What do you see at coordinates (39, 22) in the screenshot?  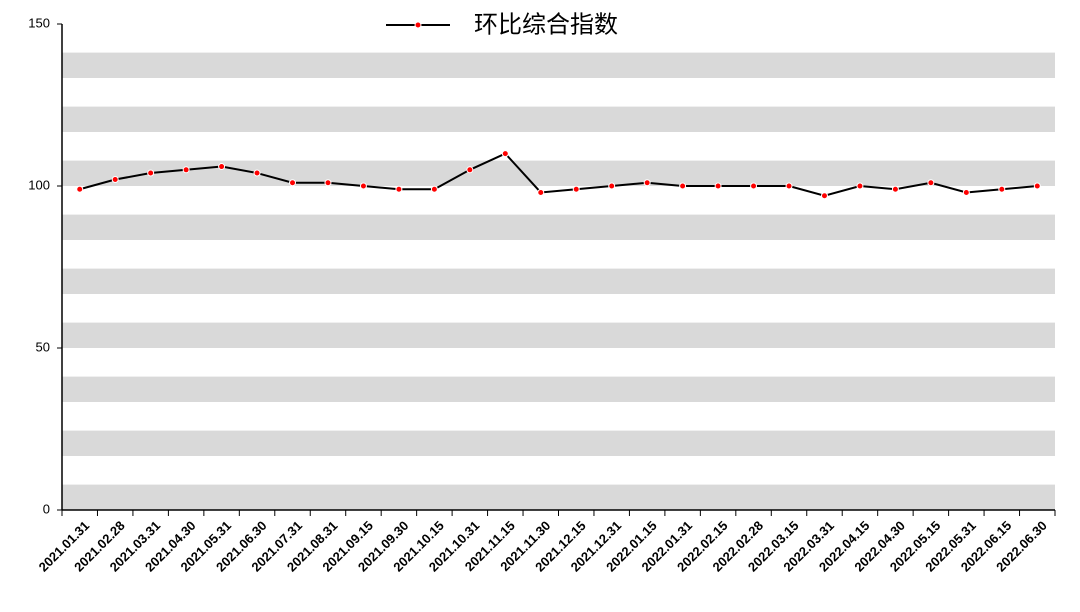 I see `y-tick-label: 150` at bounding box center [39, 22].